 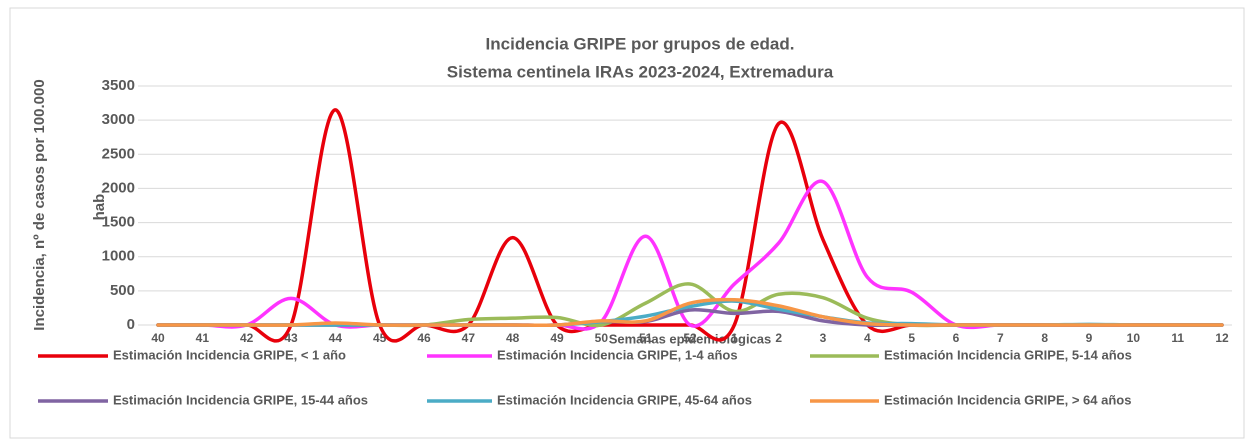 I want to click on x-tick-label: 40, so click(x=158, y=338).